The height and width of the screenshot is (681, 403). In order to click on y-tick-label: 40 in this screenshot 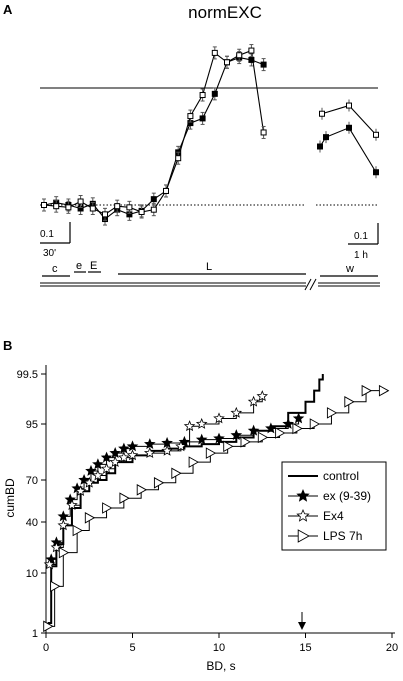, I will do `click(32, 523)`.